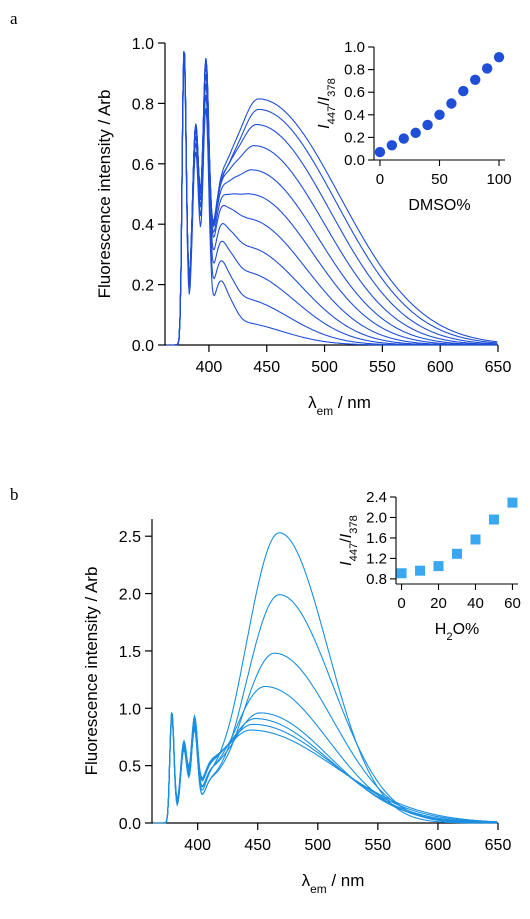 The height and width of the screenshot is (919, 530). I want to click on y-tick-label: 0.6, so click(143, 165).